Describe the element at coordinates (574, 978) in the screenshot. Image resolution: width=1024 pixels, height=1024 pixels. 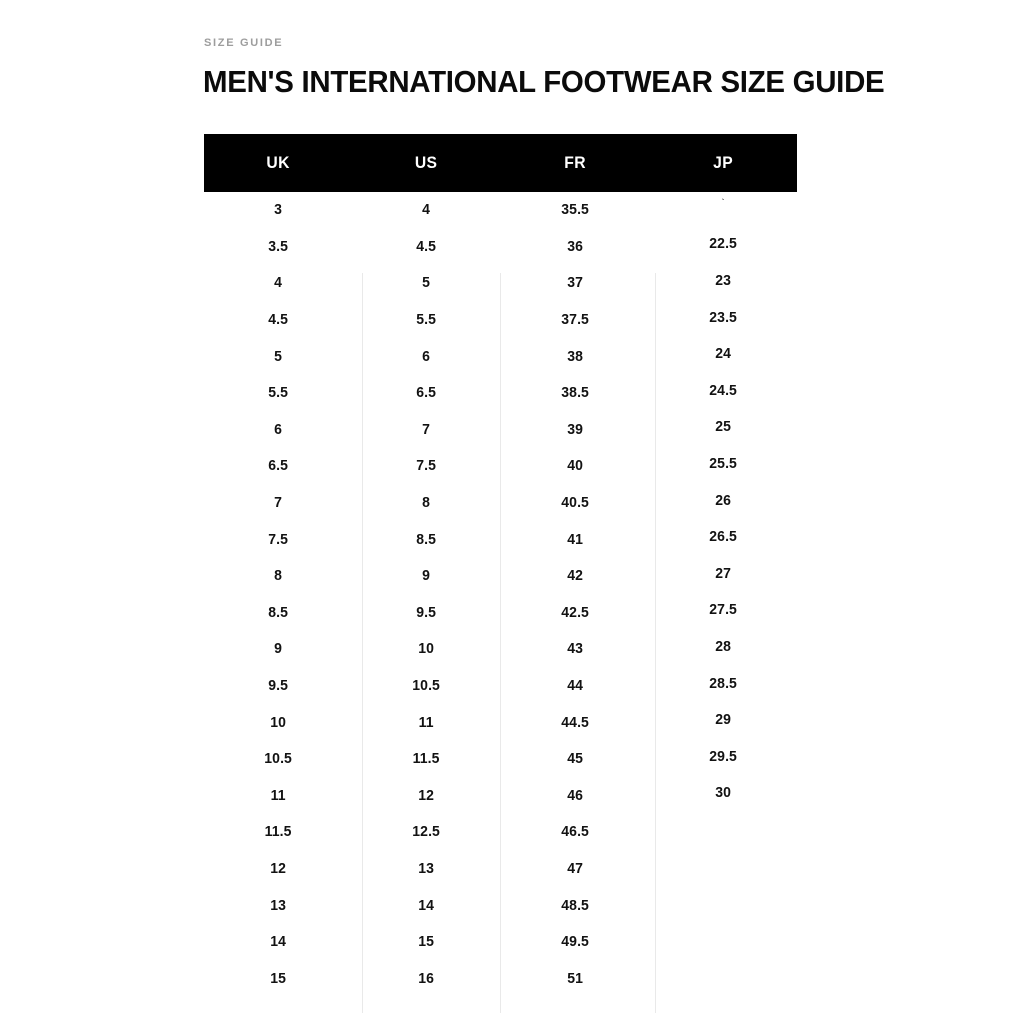
I see `cell-fr: 51` at that location.